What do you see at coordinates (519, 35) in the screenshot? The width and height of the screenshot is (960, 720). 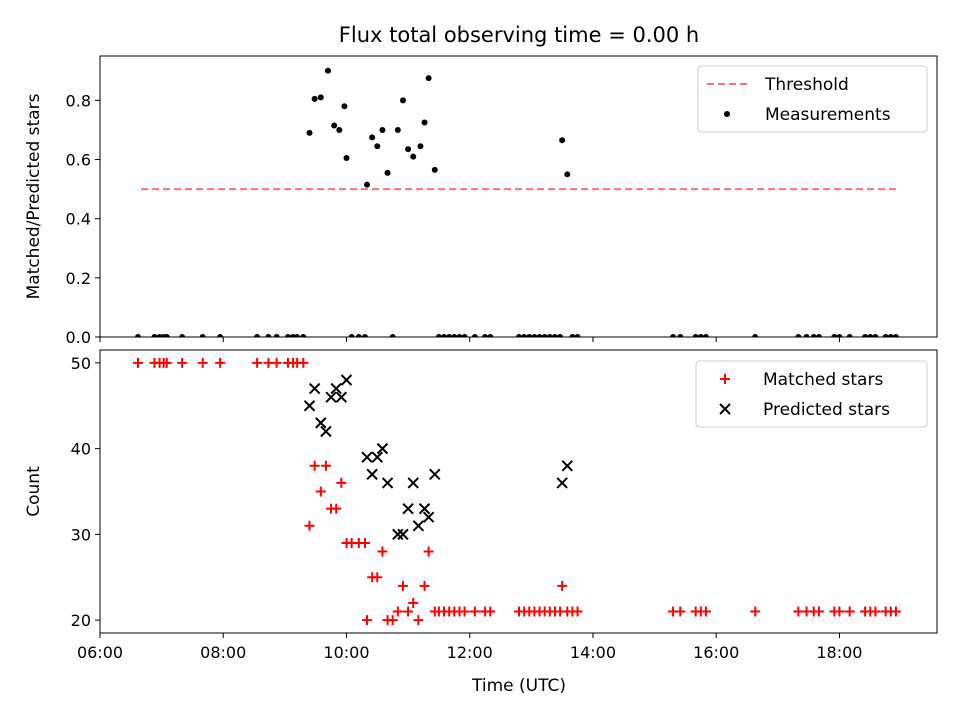 I see `figure-title: Flux total observing time = 0.00 h` at bounding box center [519, 35].